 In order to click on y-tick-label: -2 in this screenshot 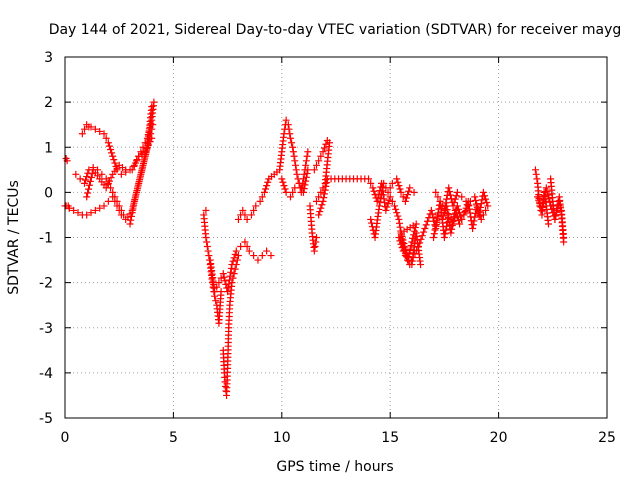, I will do `click(46, 284)`.